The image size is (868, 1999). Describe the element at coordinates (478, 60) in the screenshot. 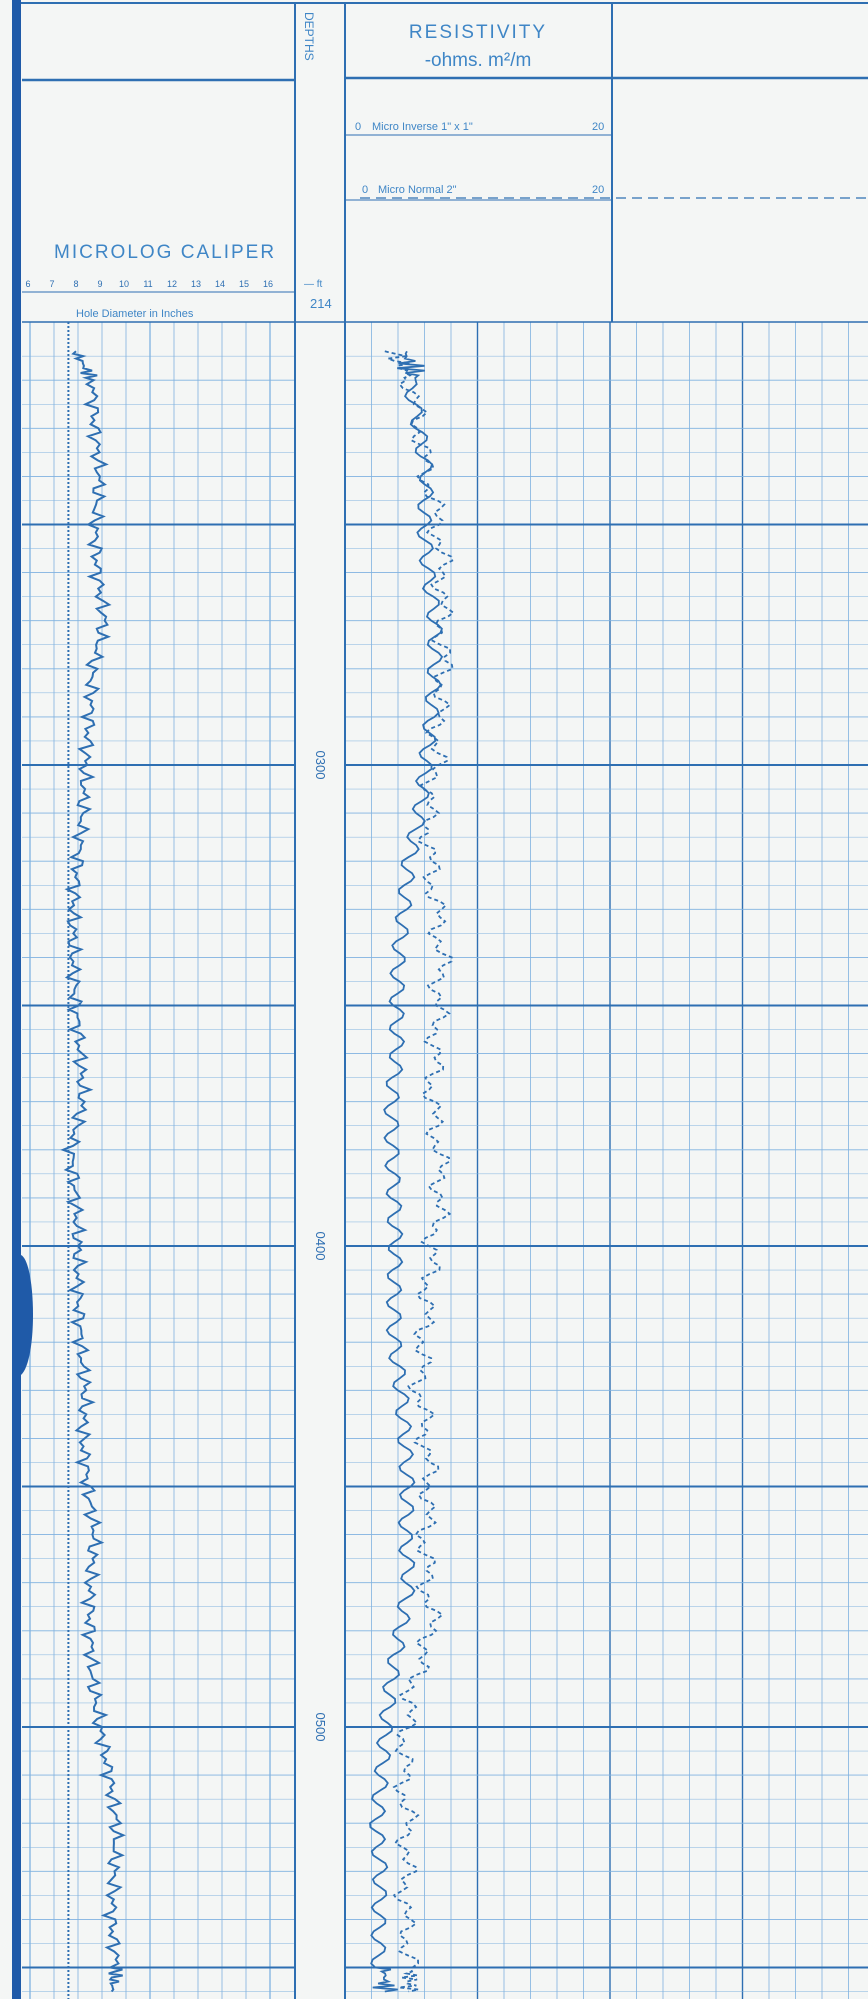

I see `resistivity-units: -ohms. m²/m` at that location.